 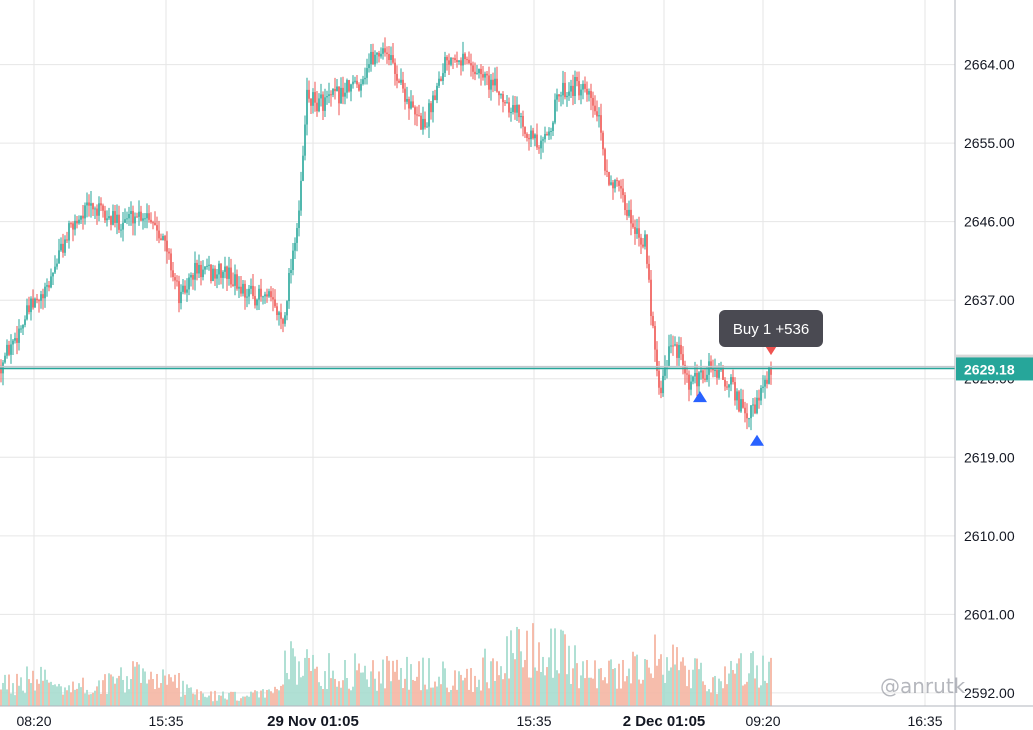 What do you see at coordinates (313, 721) in the screenshot?
I see `x-tick-label: 29 Nov 01:05` at bounding box center [313, 721].